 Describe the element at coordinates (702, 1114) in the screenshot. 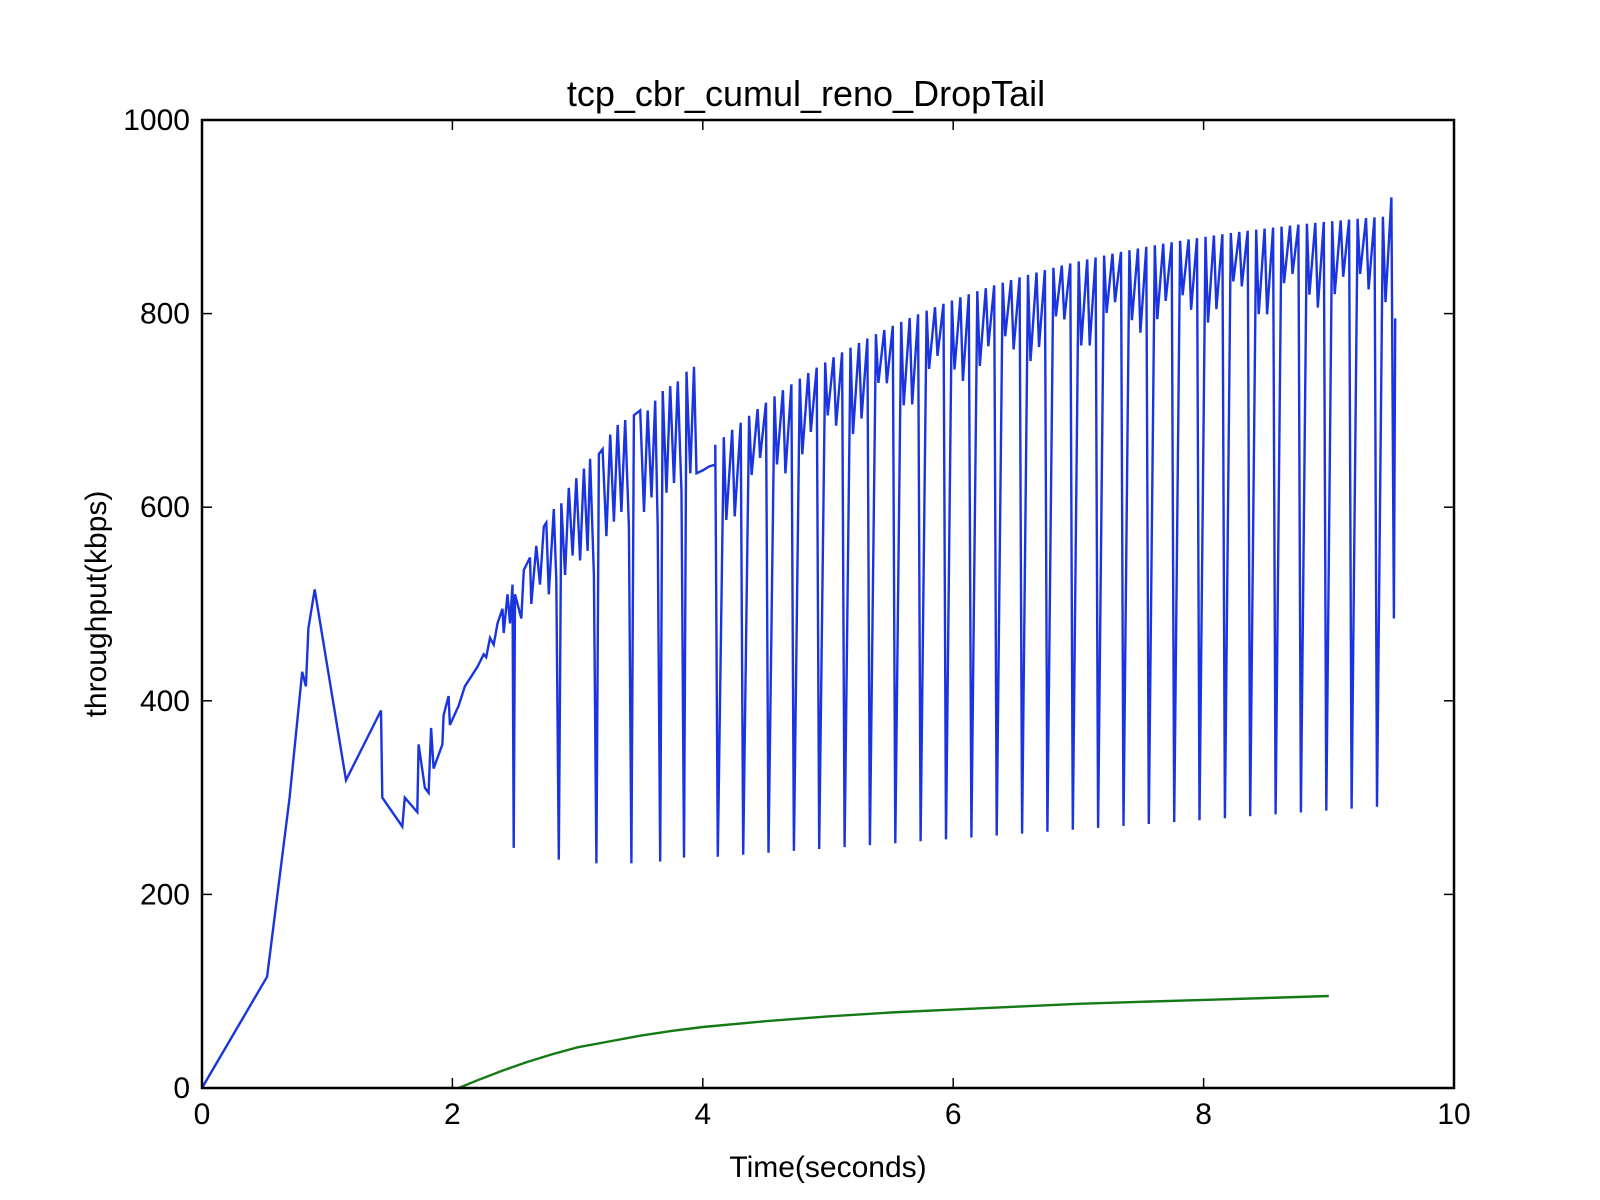

I see `x-tick-label: 4` at that location.